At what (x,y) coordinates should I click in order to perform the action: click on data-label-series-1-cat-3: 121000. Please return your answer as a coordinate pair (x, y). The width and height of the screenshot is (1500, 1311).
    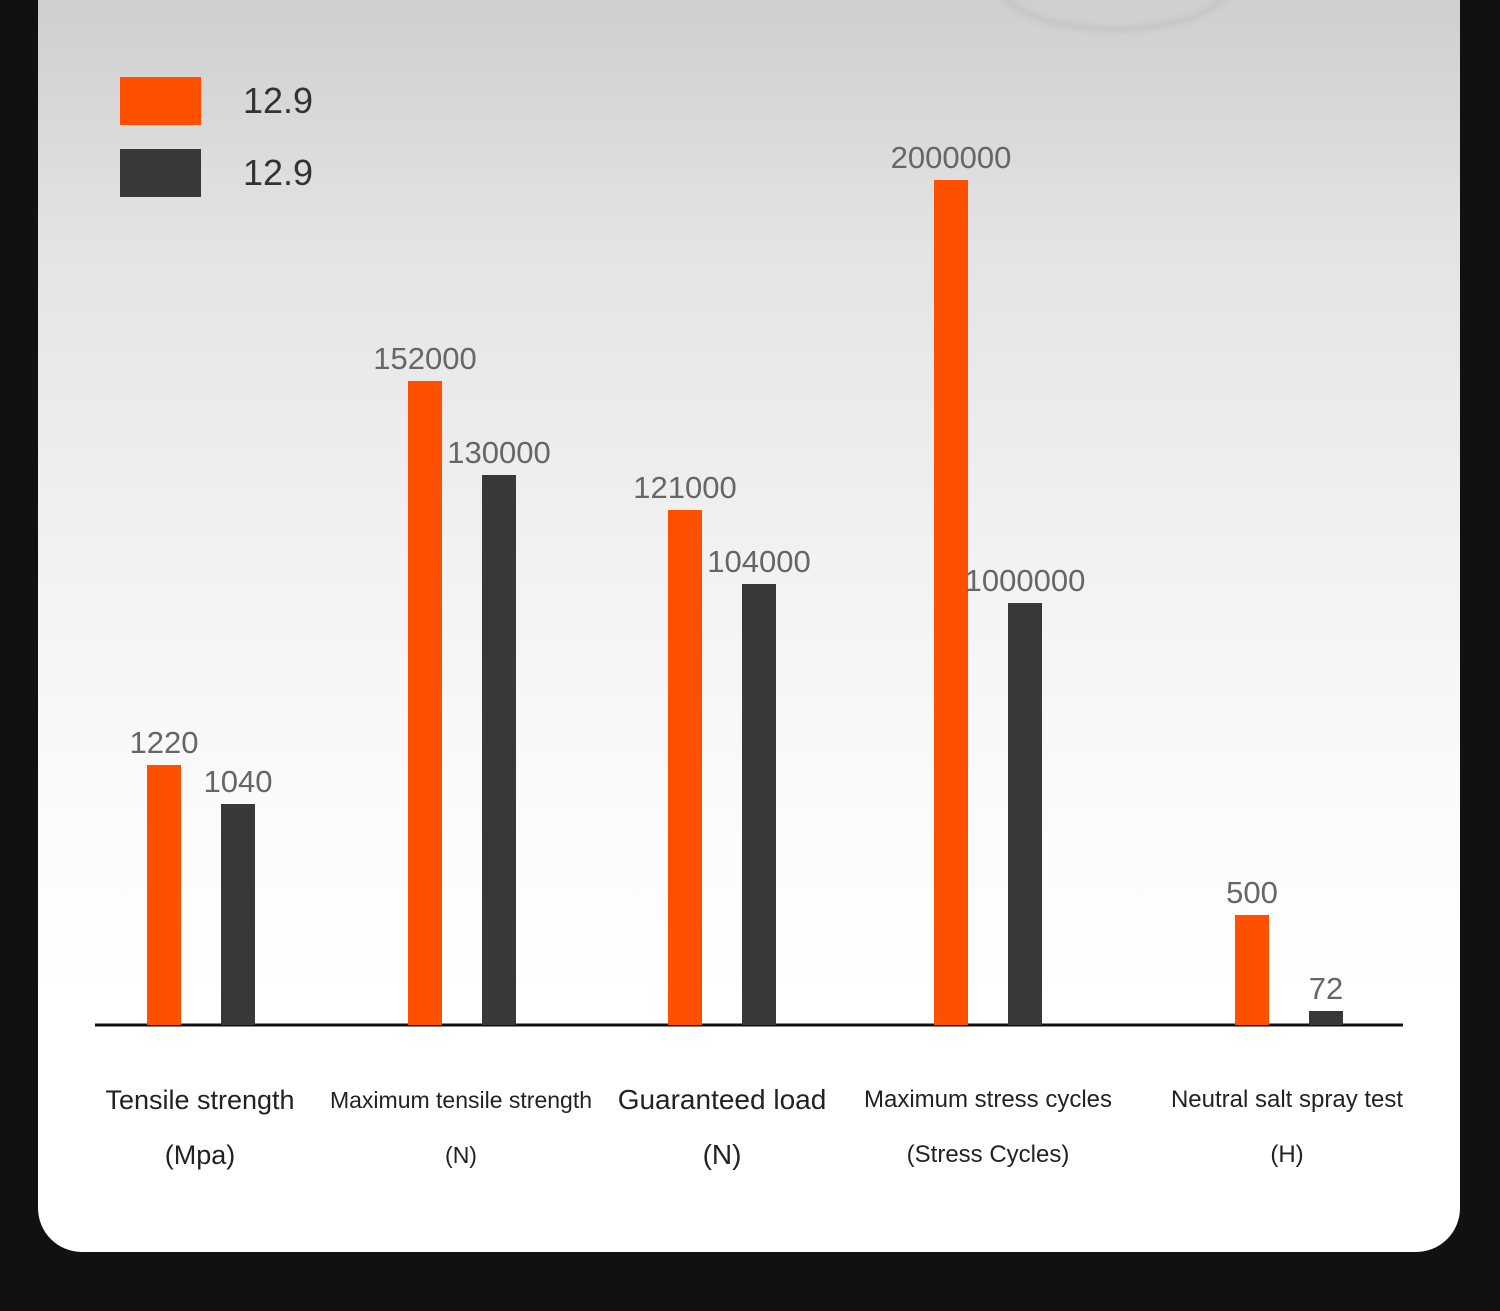
    Looking at the image, I should click on (684, 487).